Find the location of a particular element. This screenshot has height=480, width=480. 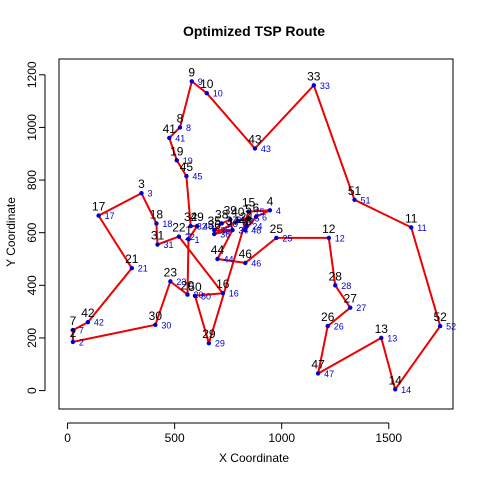

city-index-label-1: 1 is located at coordinates (197, 240).